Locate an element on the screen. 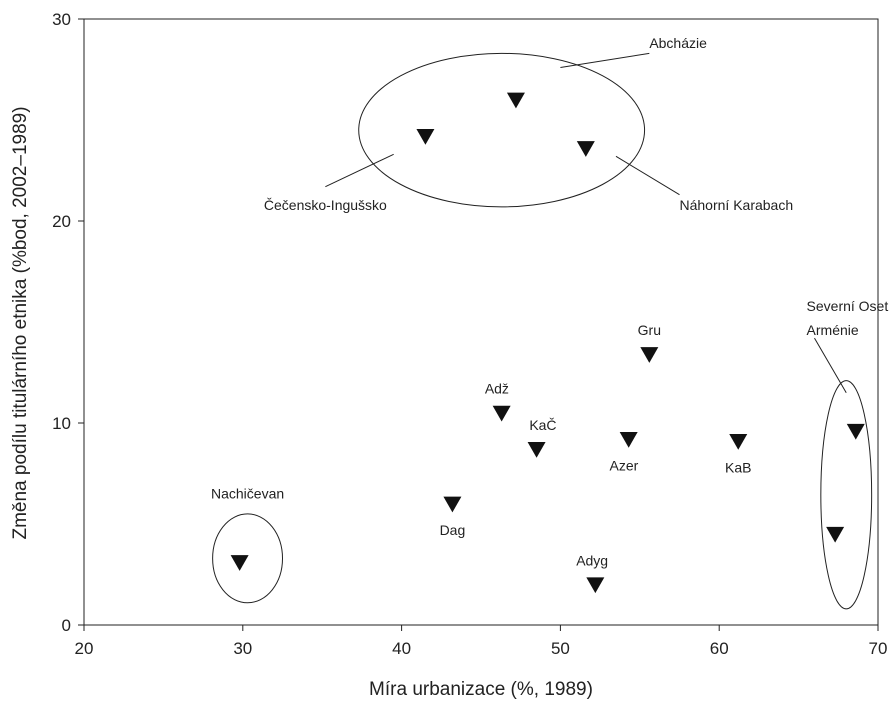  y-axis-ticks: 0 10 20 30 is located at coordinates (68, 322).